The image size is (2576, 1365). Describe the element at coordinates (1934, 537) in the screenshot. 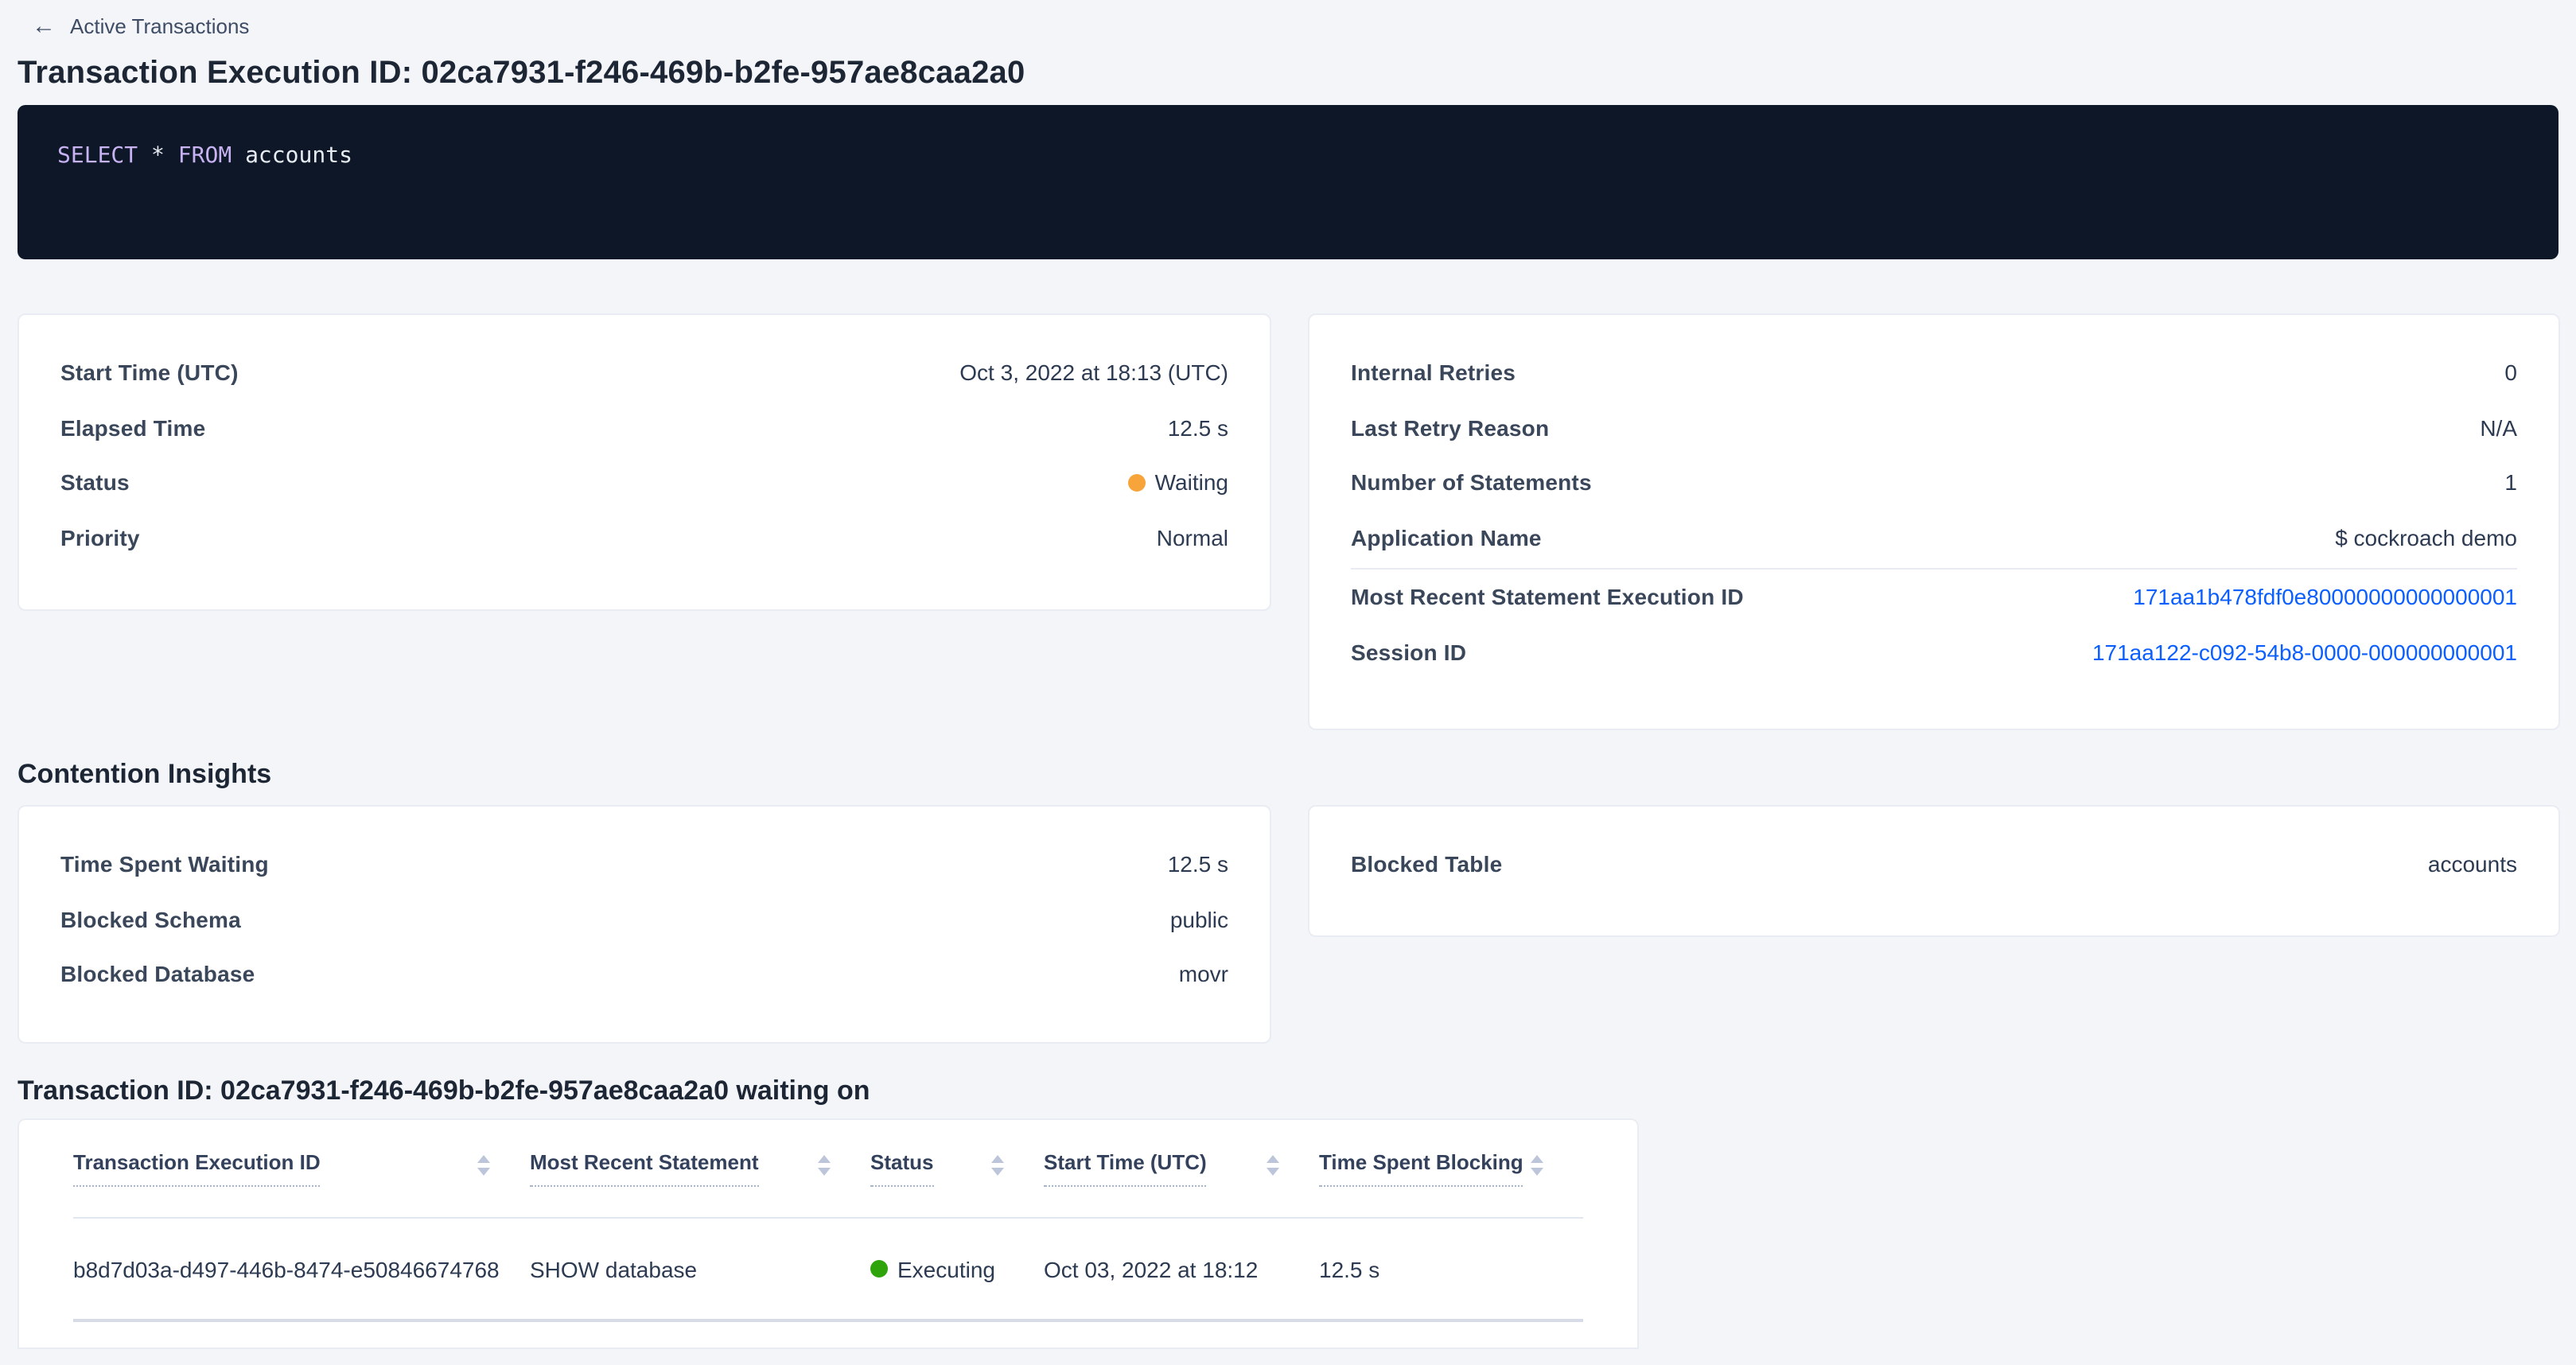

I see `row-application-name: Application Name $ cockroach demo` at that location.